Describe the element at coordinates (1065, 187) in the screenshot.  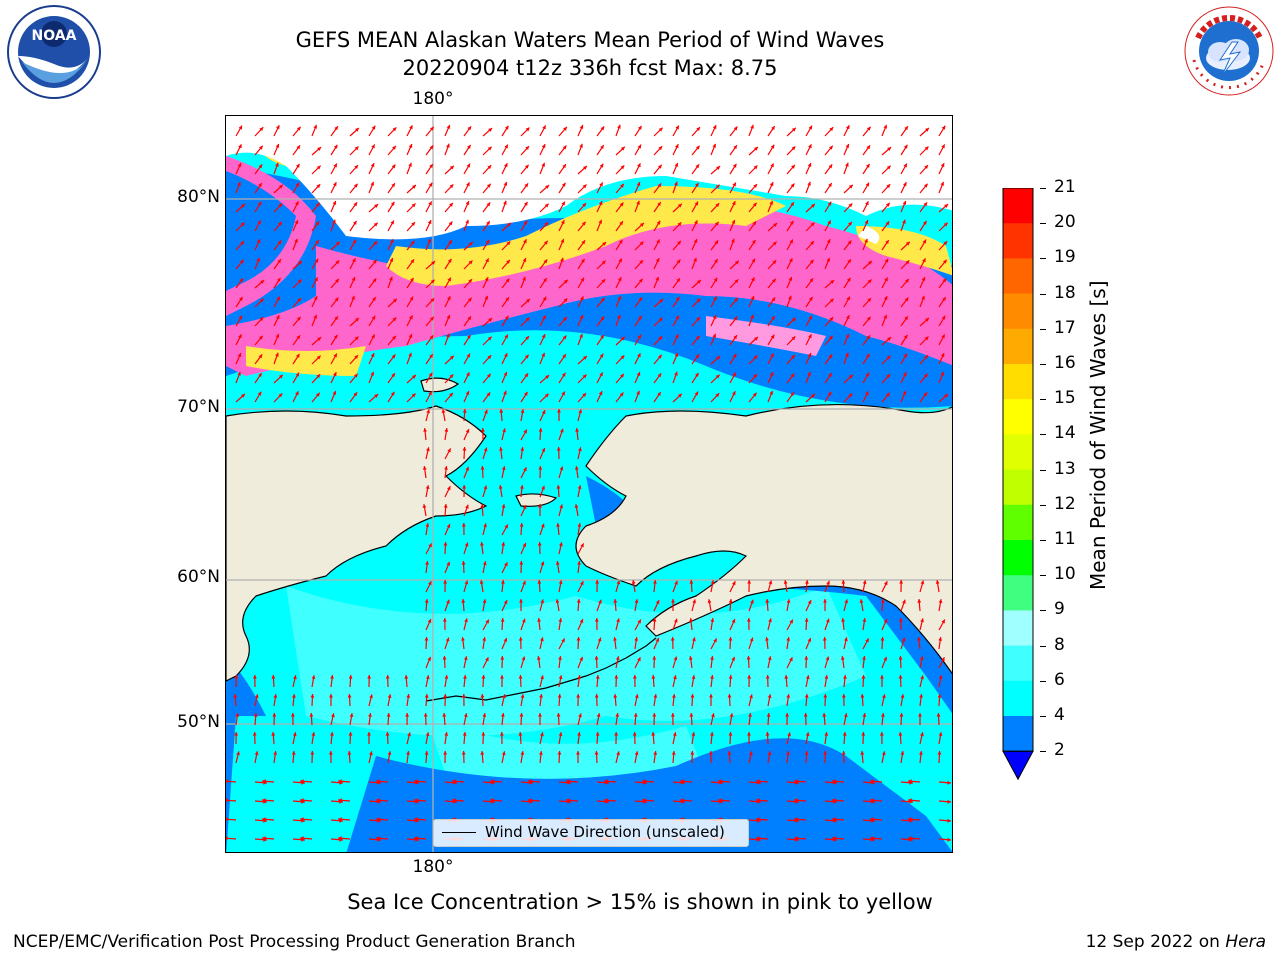
I see `colorbar-tick-label: 21` at that location.